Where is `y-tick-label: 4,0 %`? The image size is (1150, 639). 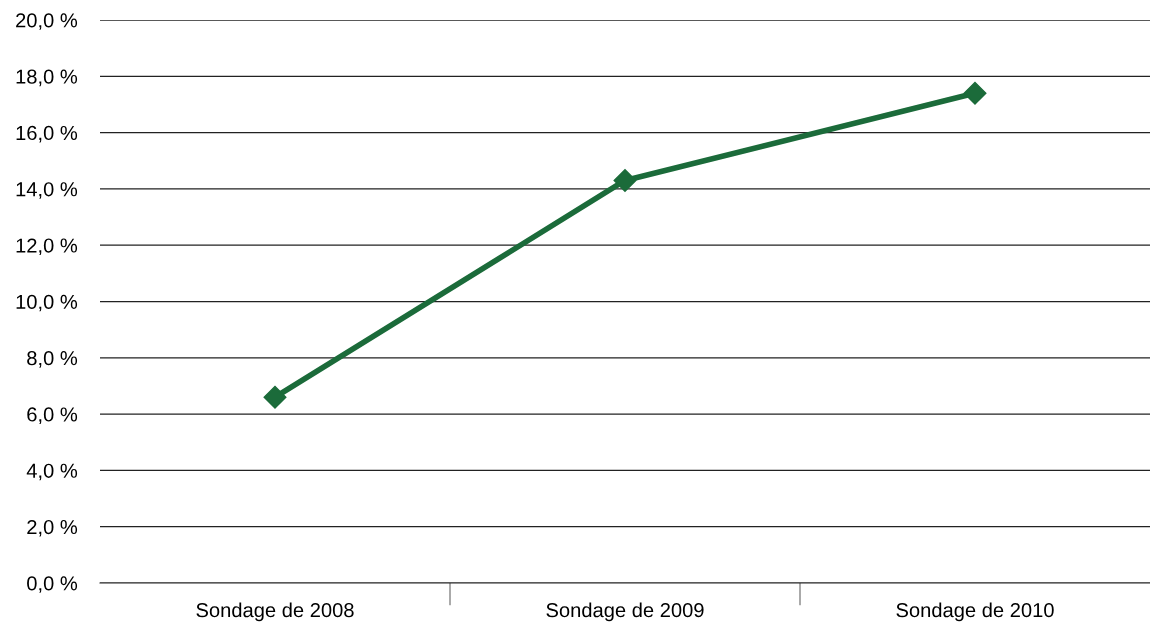
y-tick-label: 4,0 % is located at coordinates (52, 472).